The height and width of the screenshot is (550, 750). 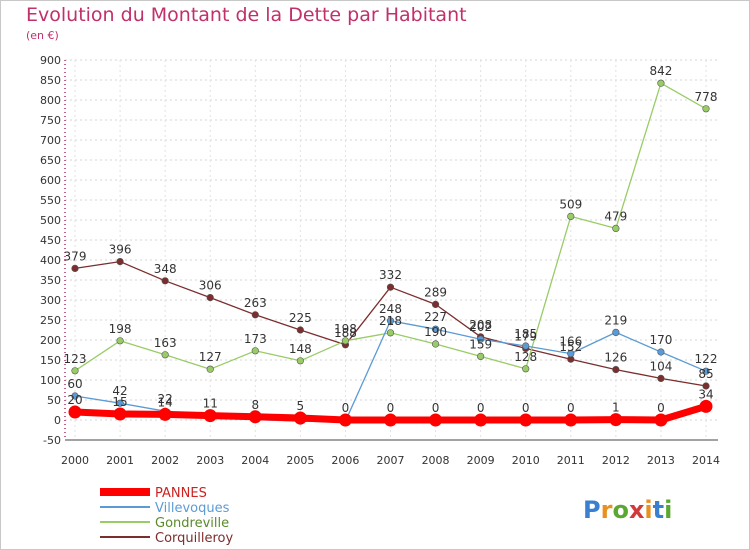 What do you see at coordinates (120, 250) in the screenshot?
I see `data-label: 396` at bounding box center [120, 250].